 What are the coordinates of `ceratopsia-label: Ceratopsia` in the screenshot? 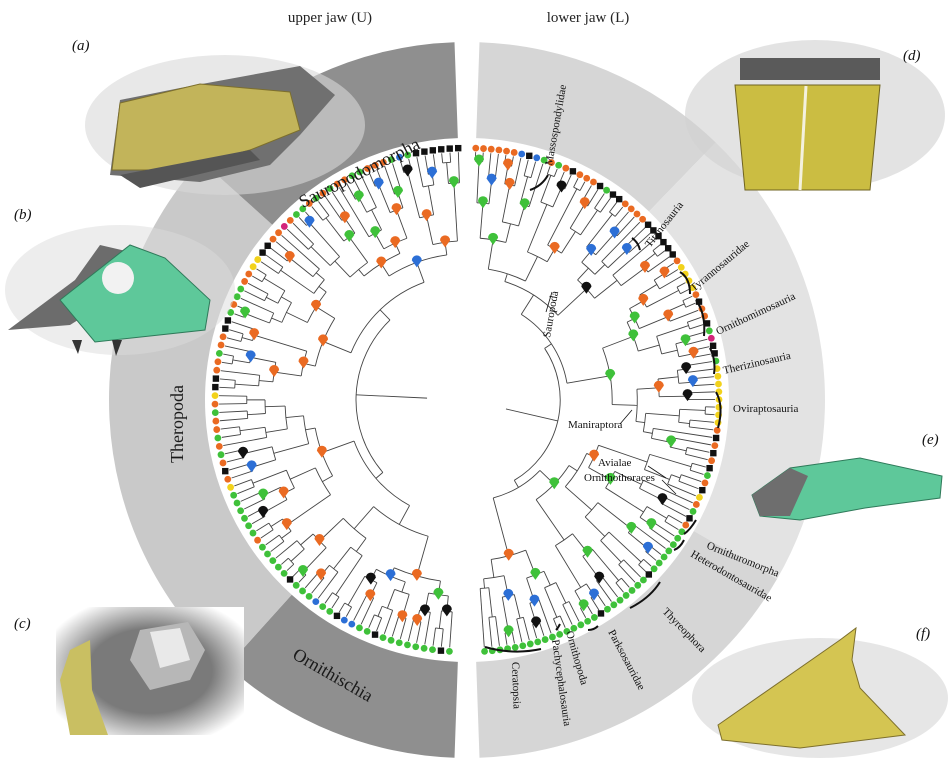 It's located at (516, 686).